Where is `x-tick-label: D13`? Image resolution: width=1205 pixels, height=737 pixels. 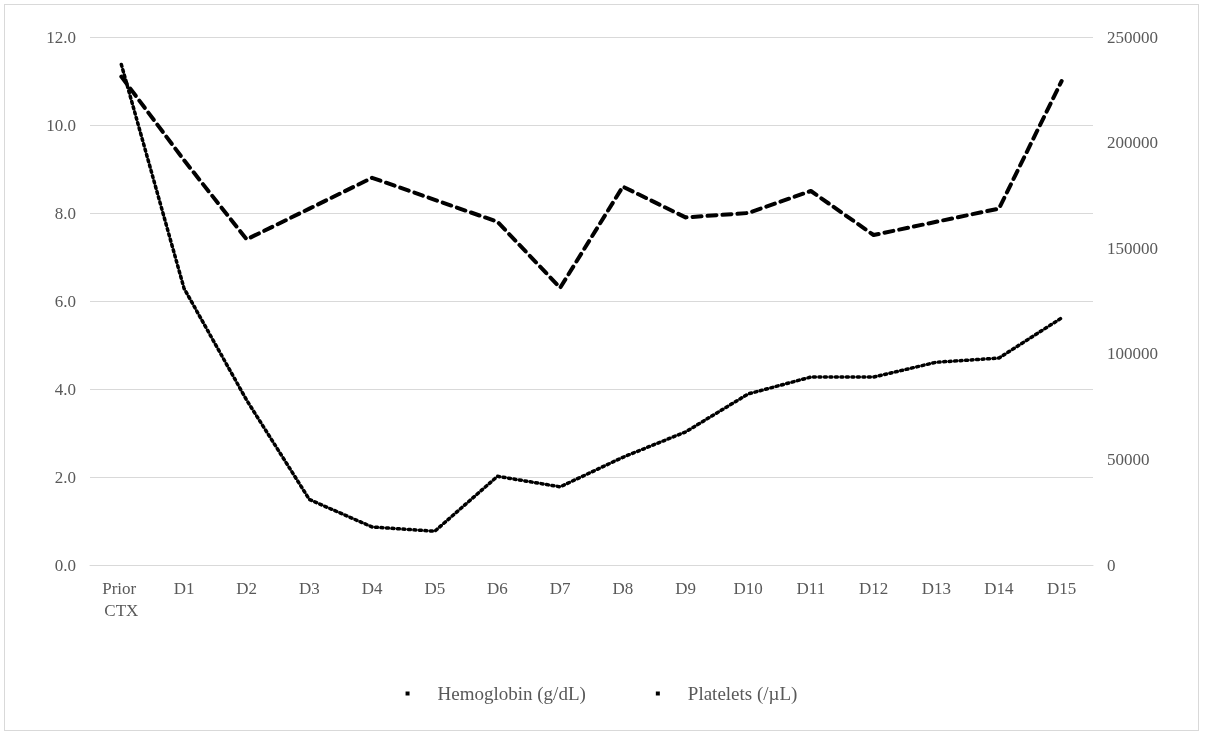 x-tick-label: D13 is located at coordinates (936, 588).